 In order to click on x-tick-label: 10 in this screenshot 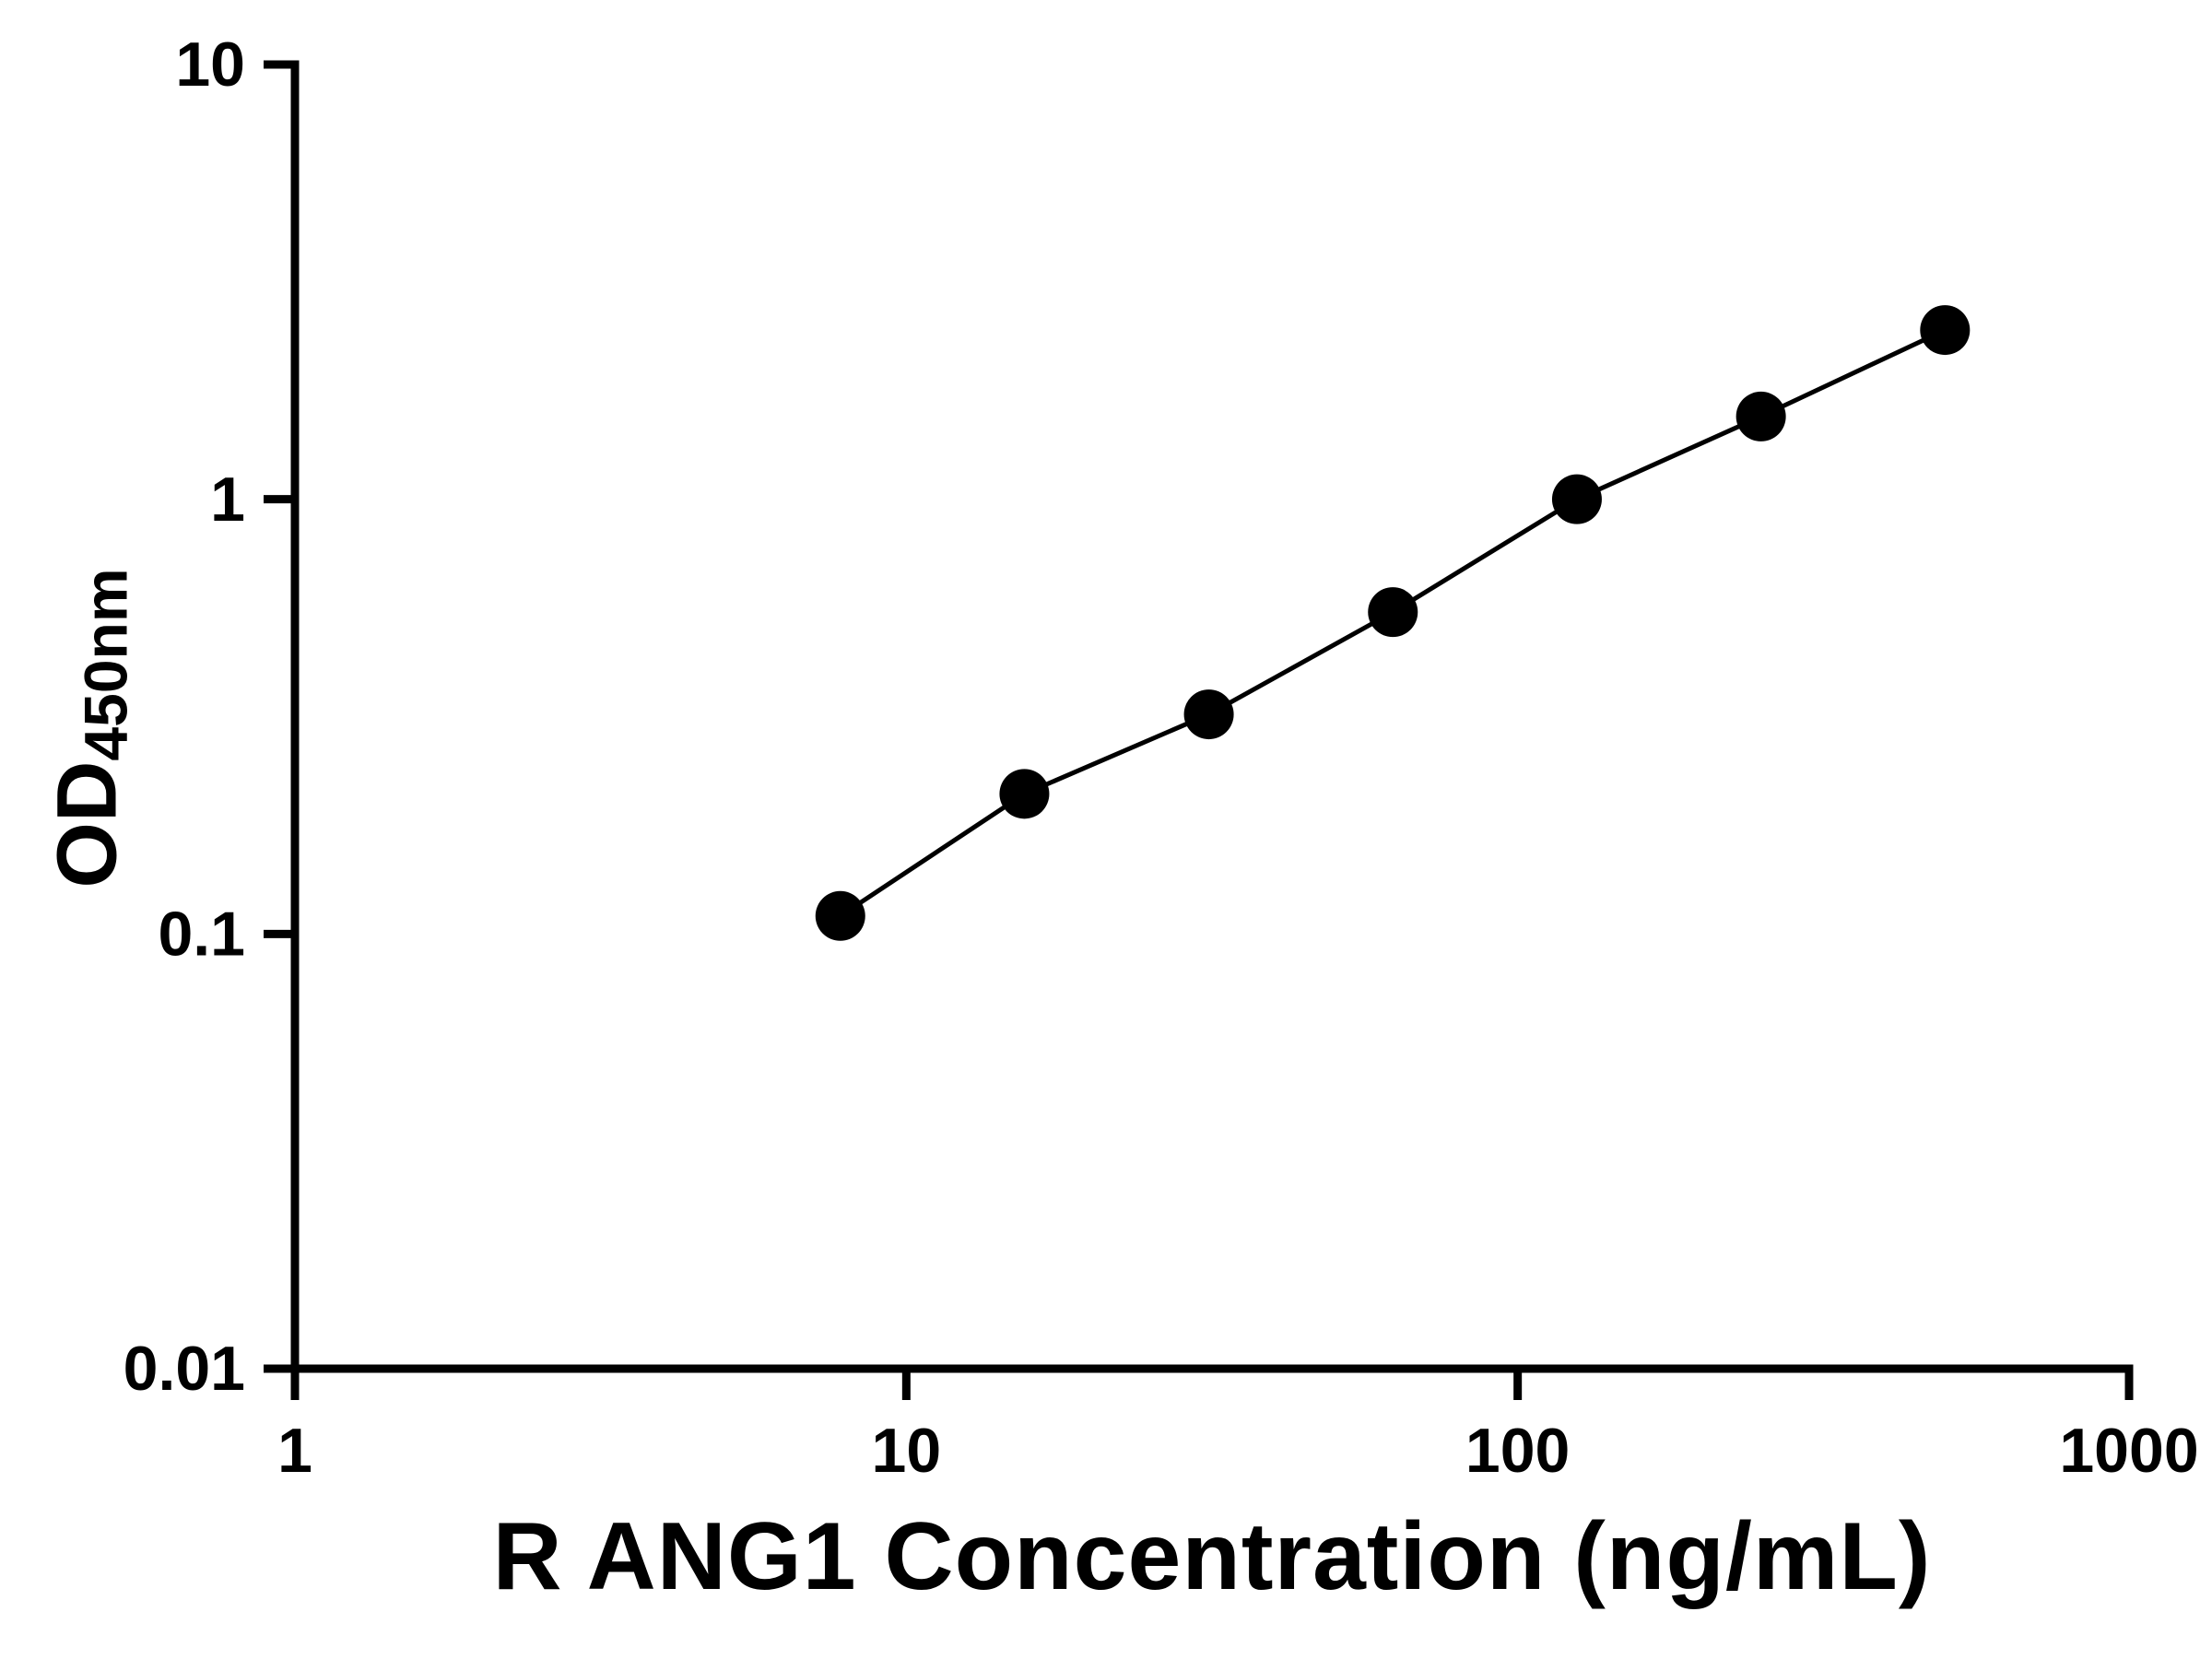, I will do `click(907, 1451)`.